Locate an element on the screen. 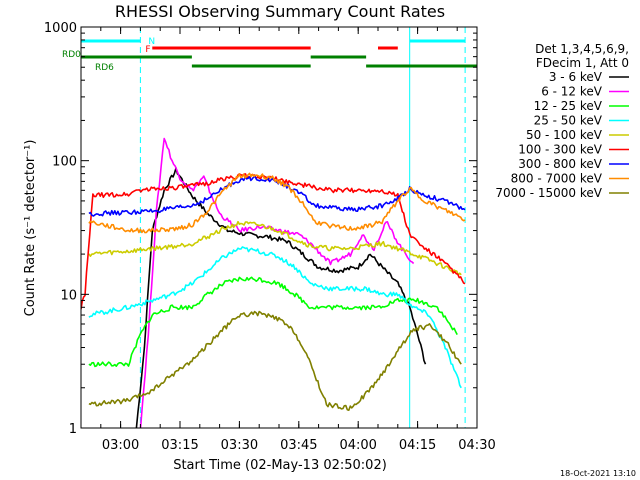 The height and width of the screenshot is (480, 640). legend-label-6: 300 - 800 keV is located at coordinates (560, 164).